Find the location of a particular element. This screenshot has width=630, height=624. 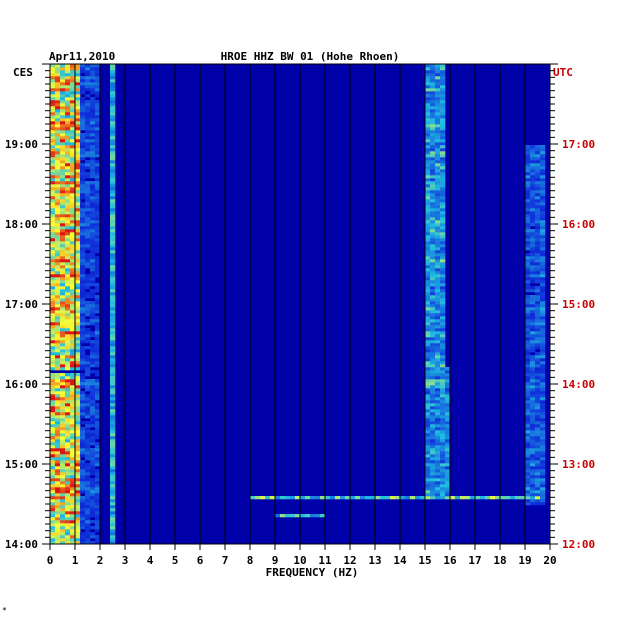

x-tick-label: 18 is located at coordinates (499, 560).